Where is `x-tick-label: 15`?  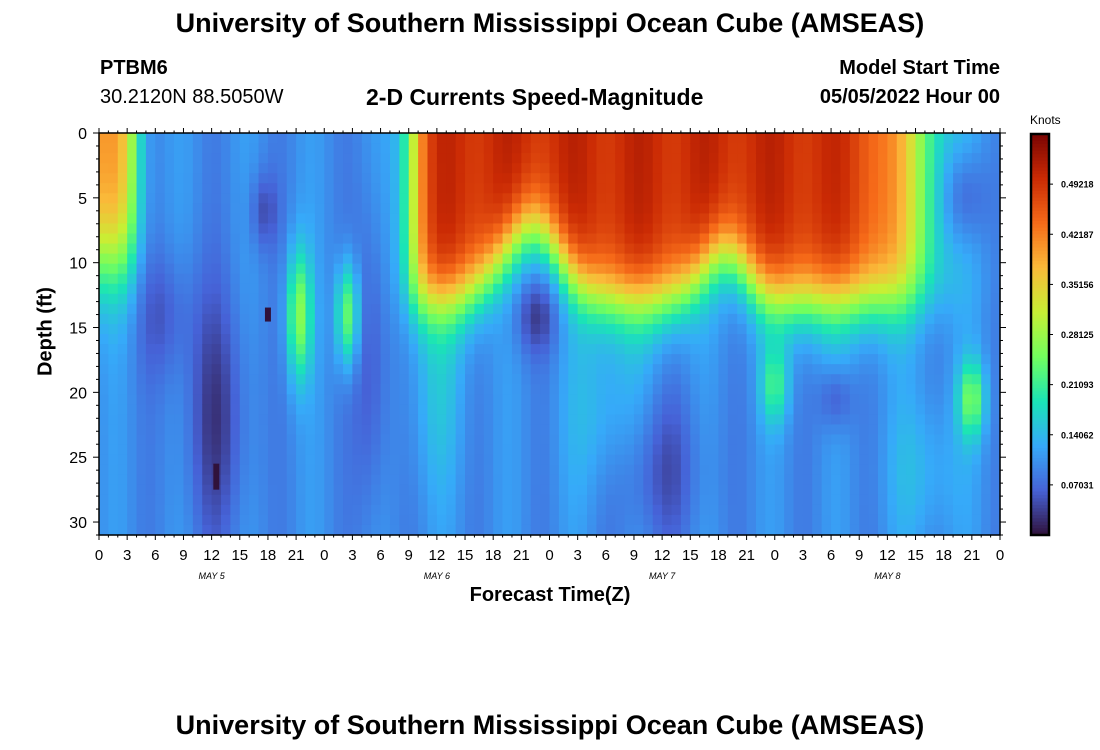
x-tick-label: 15 is located at coordinates (239, 555).